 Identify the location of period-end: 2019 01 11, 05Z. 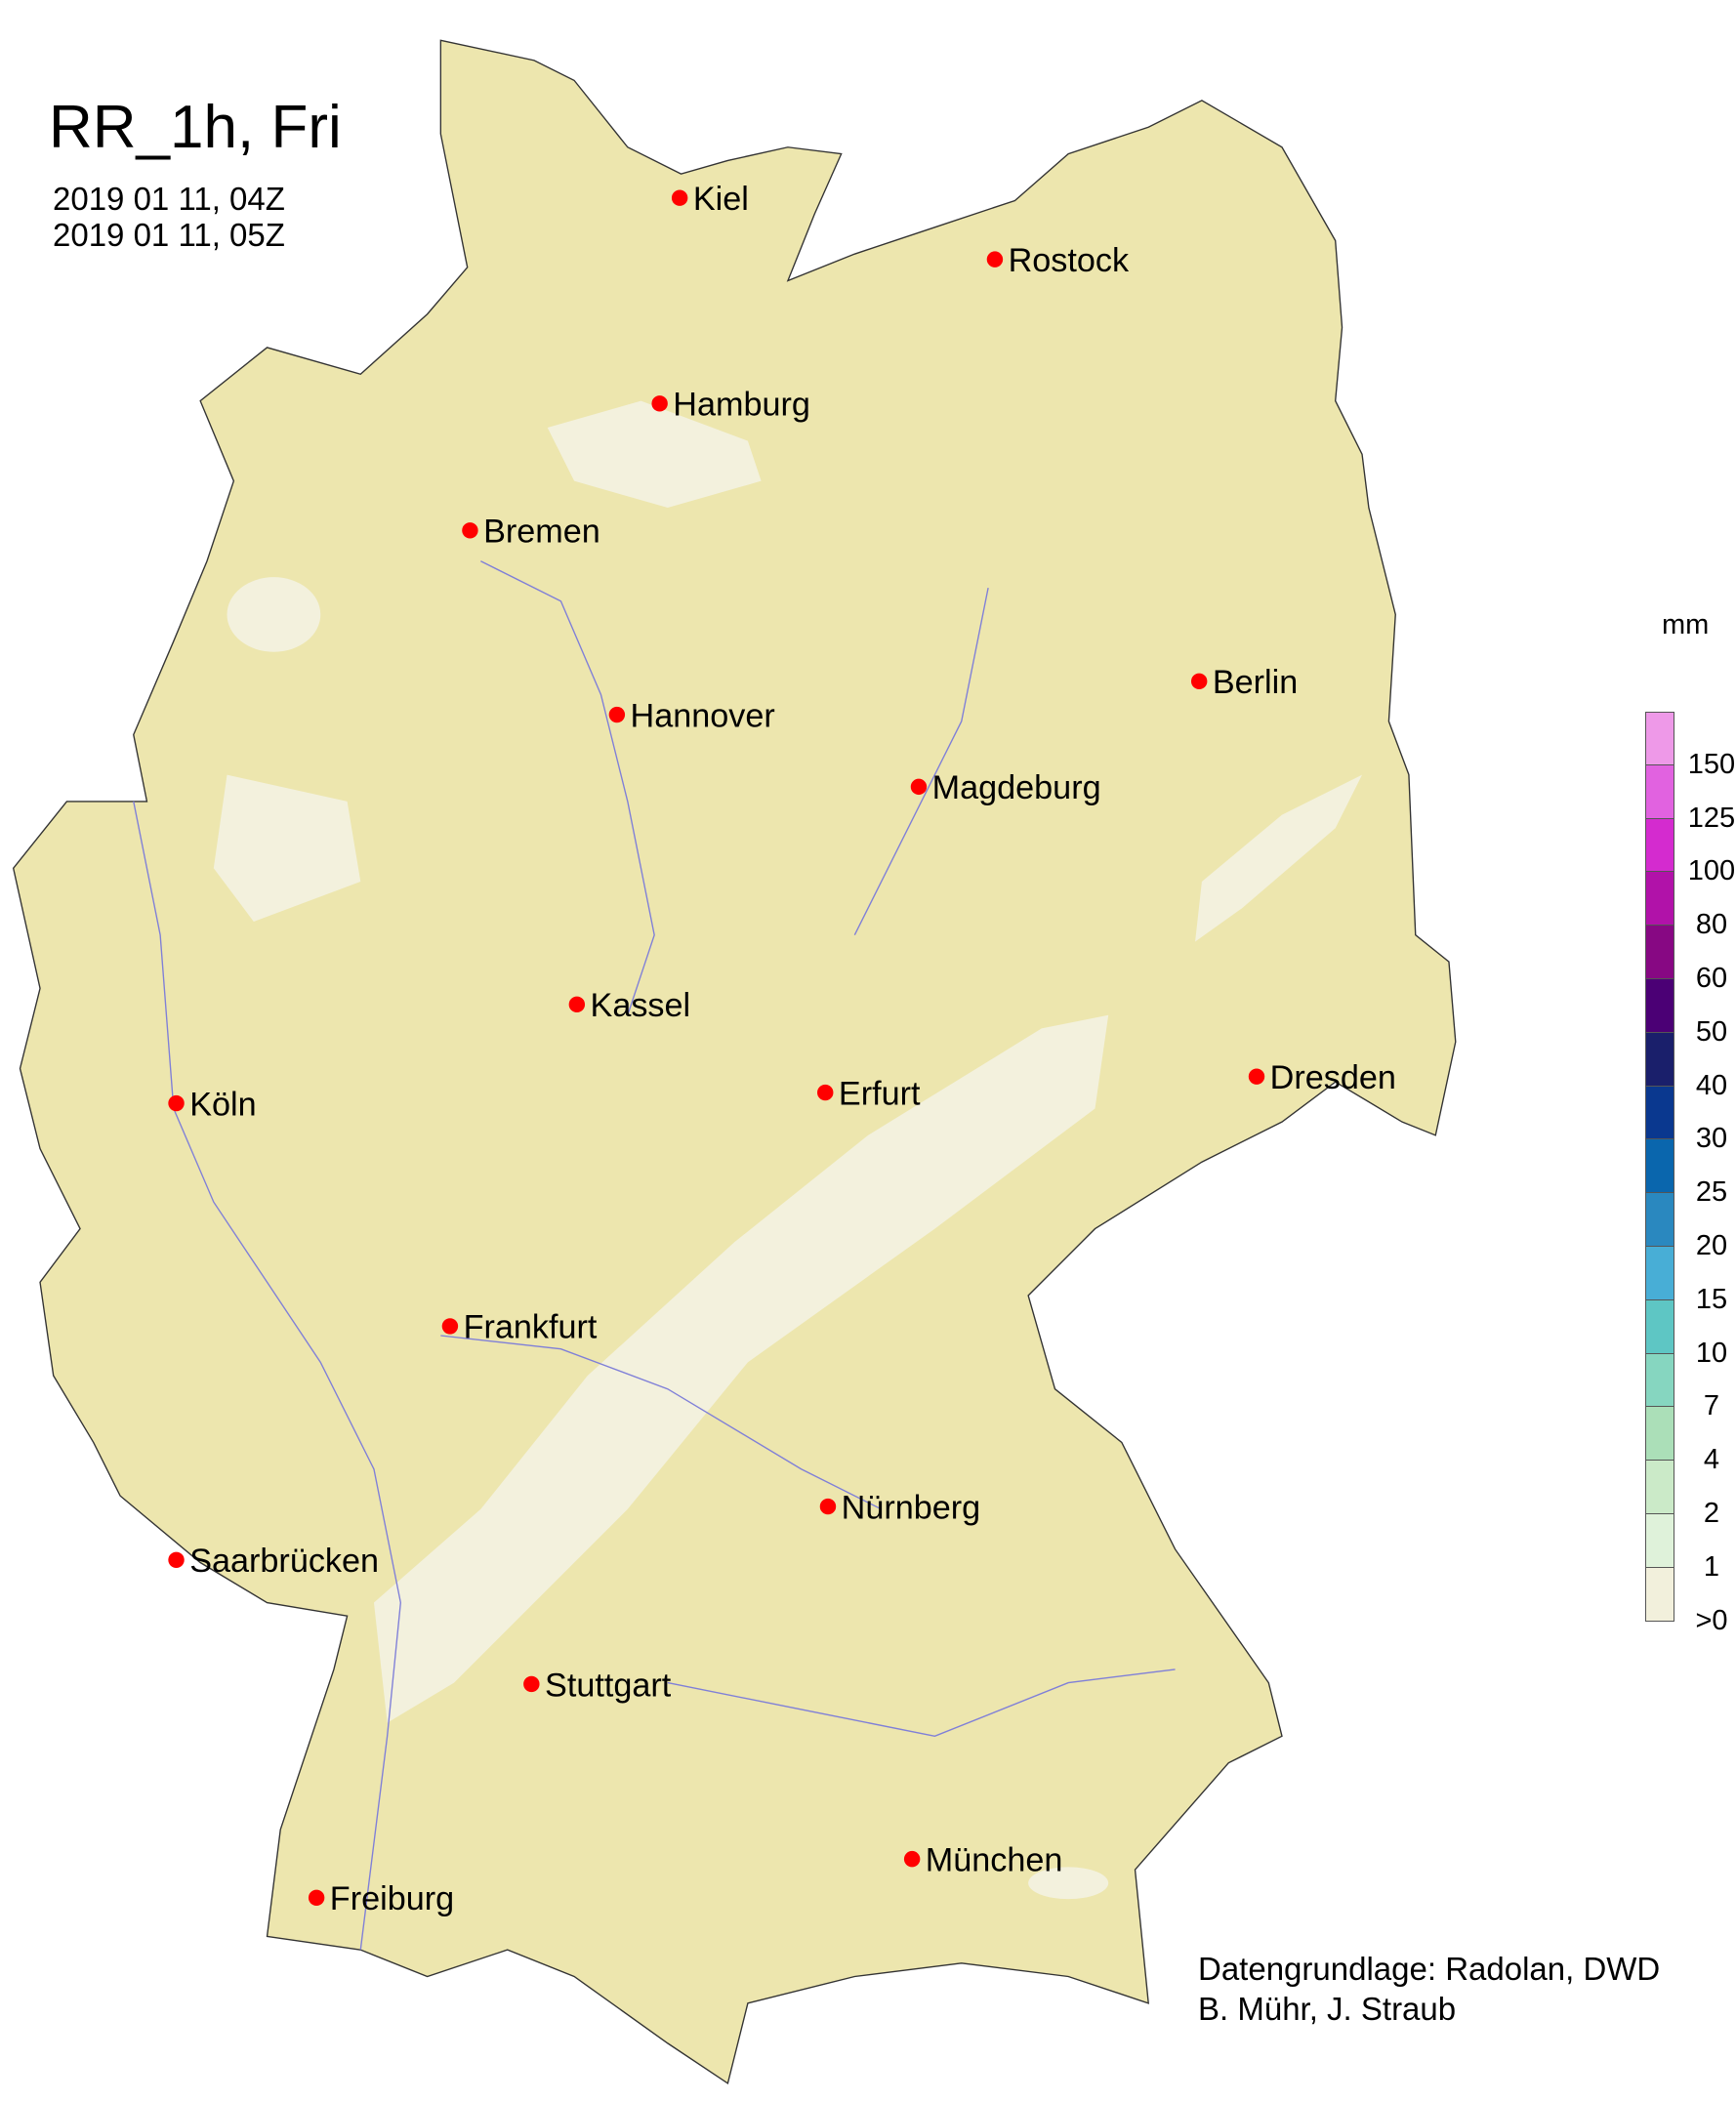
(169, 235).